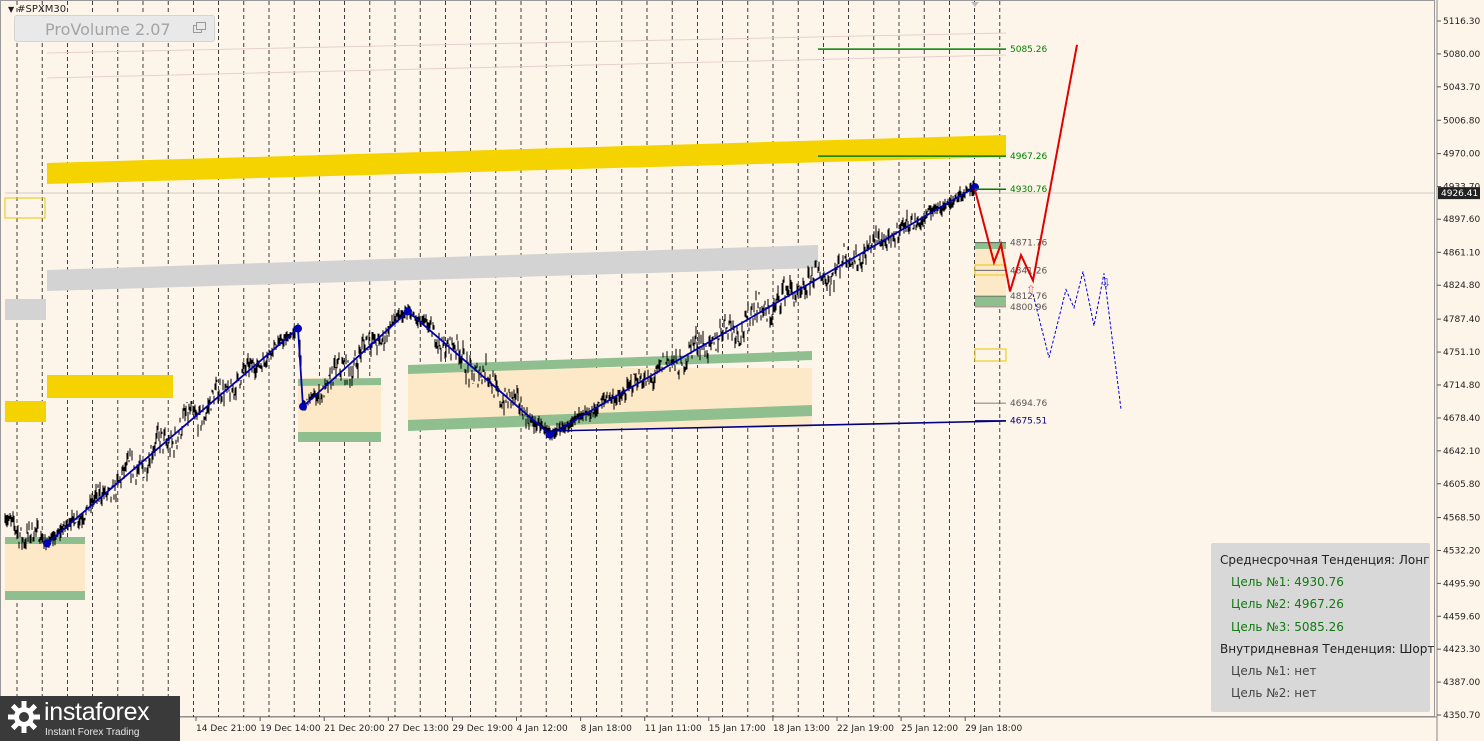 This screenshot has width=1484, height=741. What do you see at coordinates (737, 729) in the screenshot?
I see `time-tick-label: 15 Jan 17:00` at bounding box center [737, 729].